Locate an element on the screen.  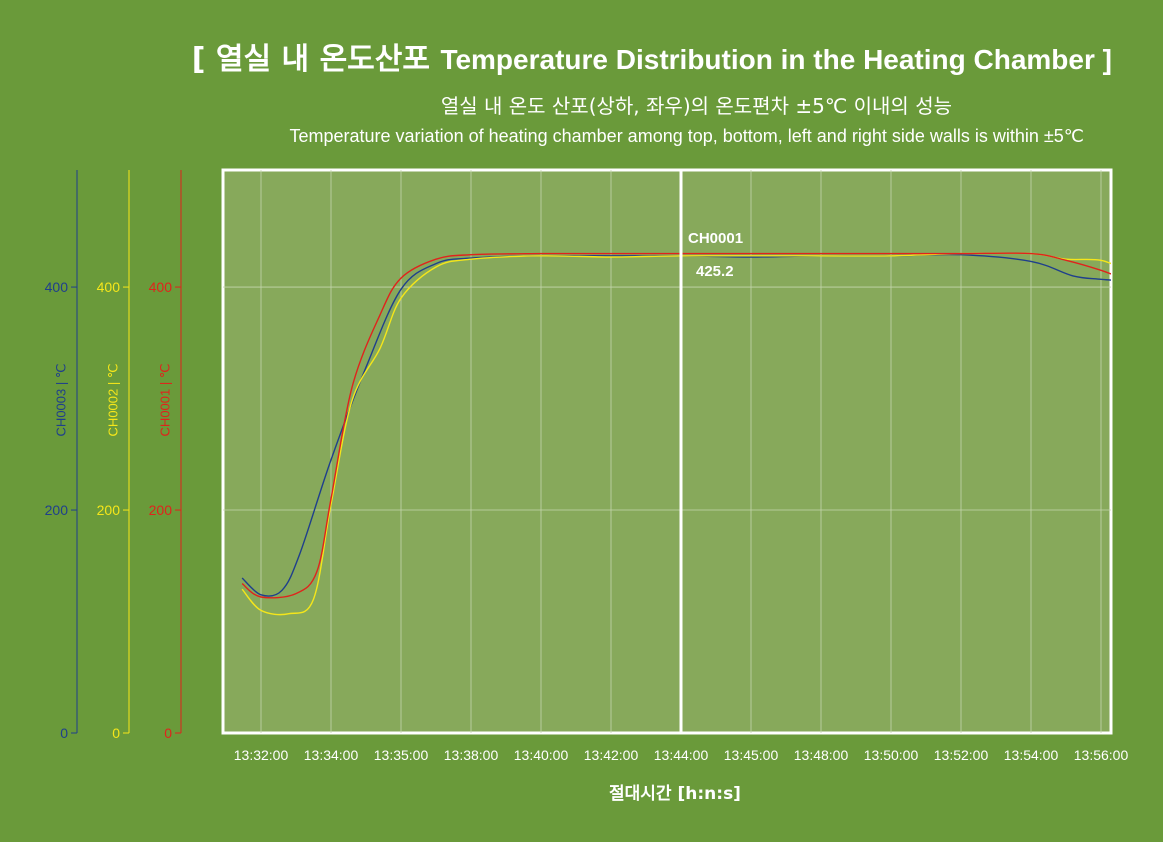
y-axis-label-ch0002: CH0002 | ℃ is located at coordinates (112, 400).